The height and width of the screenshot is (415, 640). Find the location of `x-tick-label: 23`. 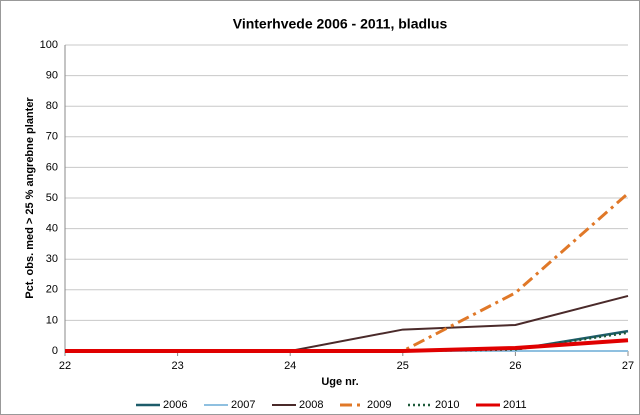

x-tick-label: 23 is located at coordinates (177, 366).